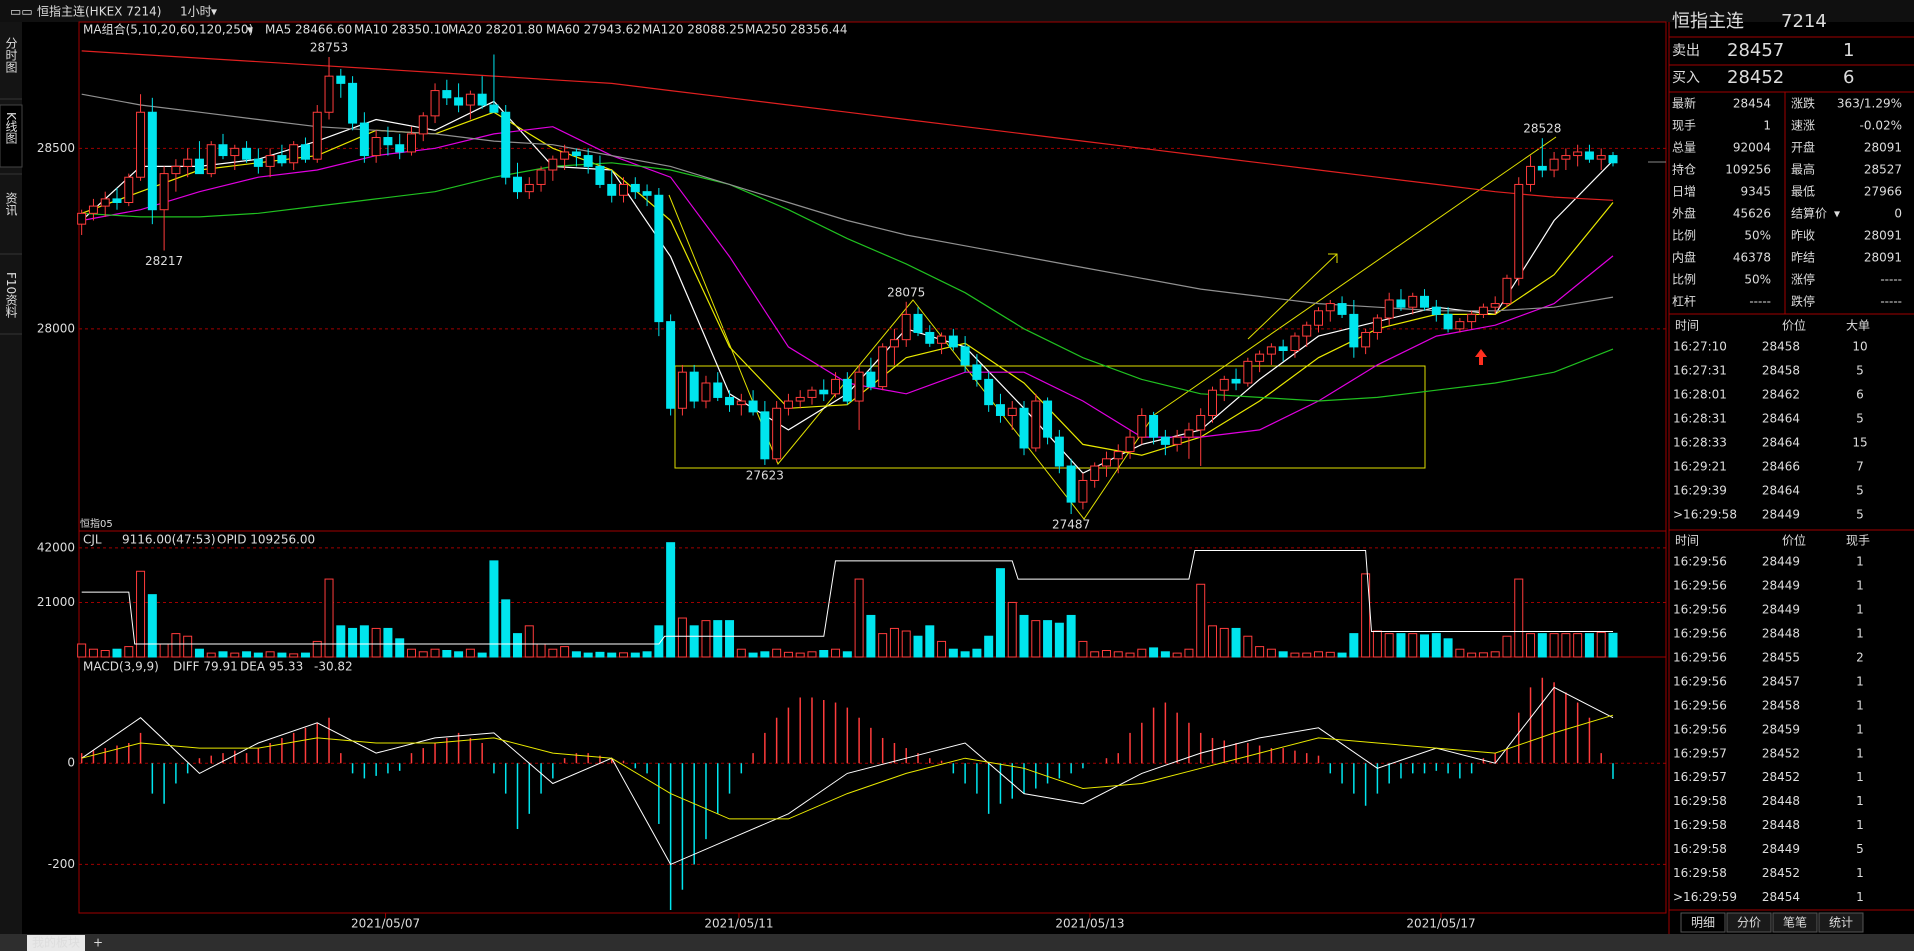  Describe the element at coordinates (1860, 515) in the screenshot. I see `trade-qty: 5` at that location.